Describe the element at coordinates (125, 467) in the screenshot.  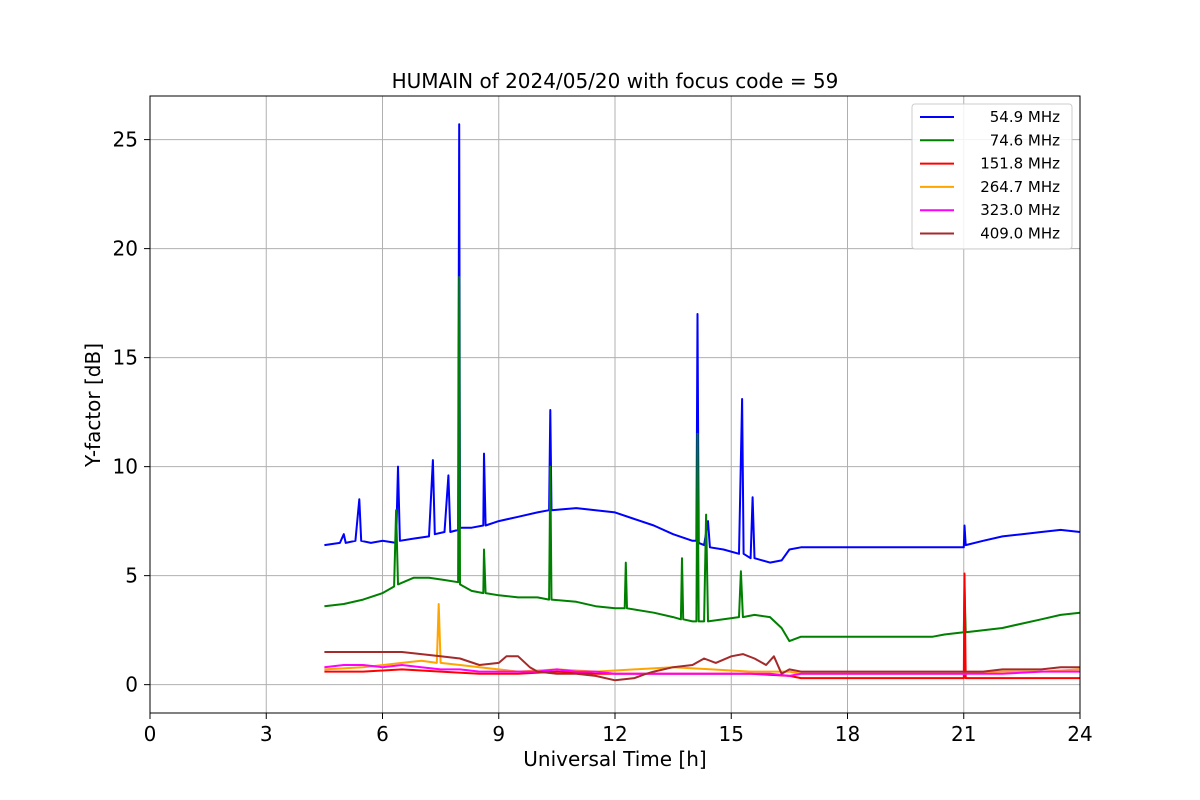
I see `y-tick-label: 10` at that location.